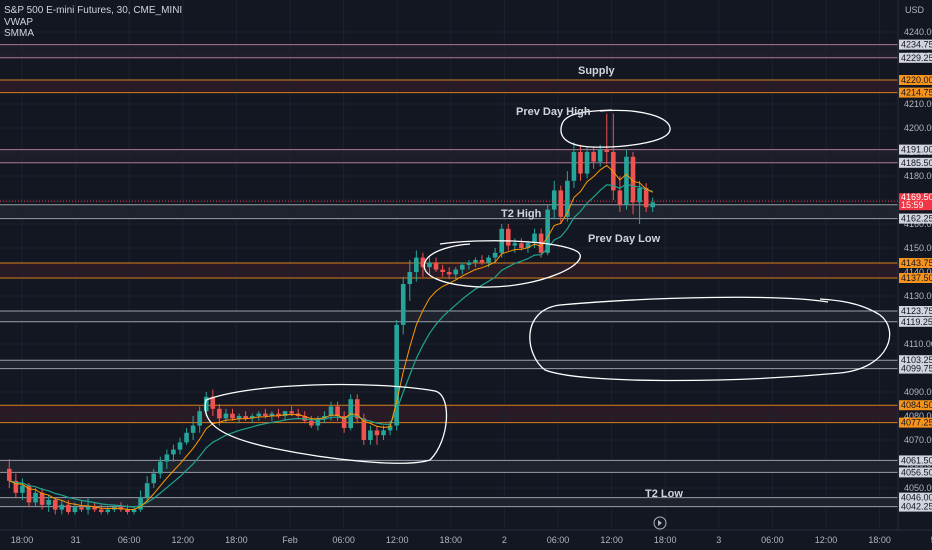 This screenshot has width=932, height=550. What do you see at coordinates (19, 33) in the screenshot?
I see `indicator-smma: SMMA` at bounding box center [19, 33].